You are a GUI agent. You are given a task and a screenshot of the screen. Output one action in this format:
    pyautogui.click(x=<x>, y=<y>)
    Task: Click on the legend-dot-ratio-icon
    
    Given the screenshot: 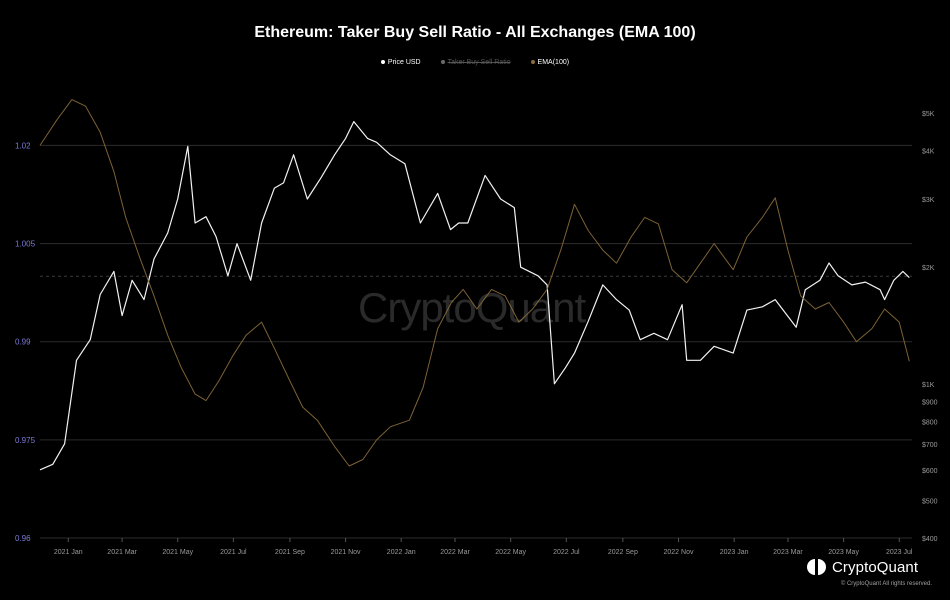 What is the action you would take?
    pyautogui.click(x=442, y=62)
    